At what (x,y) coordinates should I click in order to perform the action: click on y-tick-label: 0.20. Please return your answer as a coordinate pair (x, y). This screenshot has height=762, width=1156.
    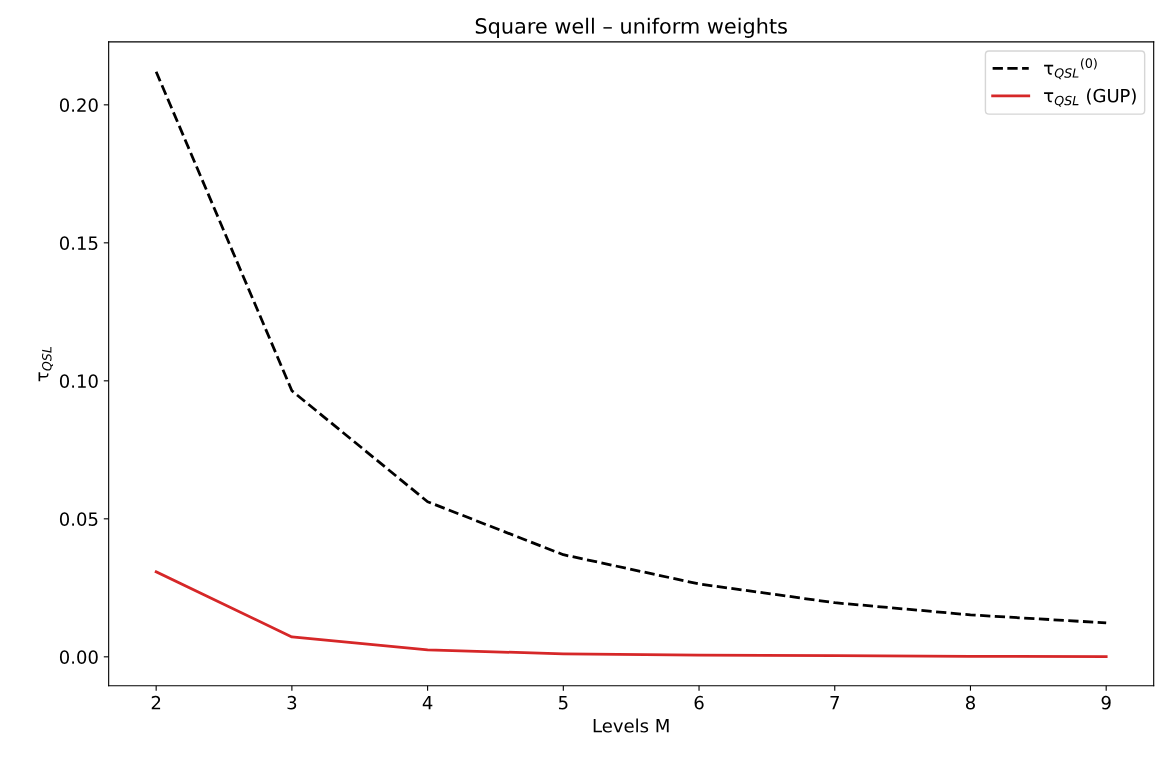
    Looking at the image, I should click on (78, 105).